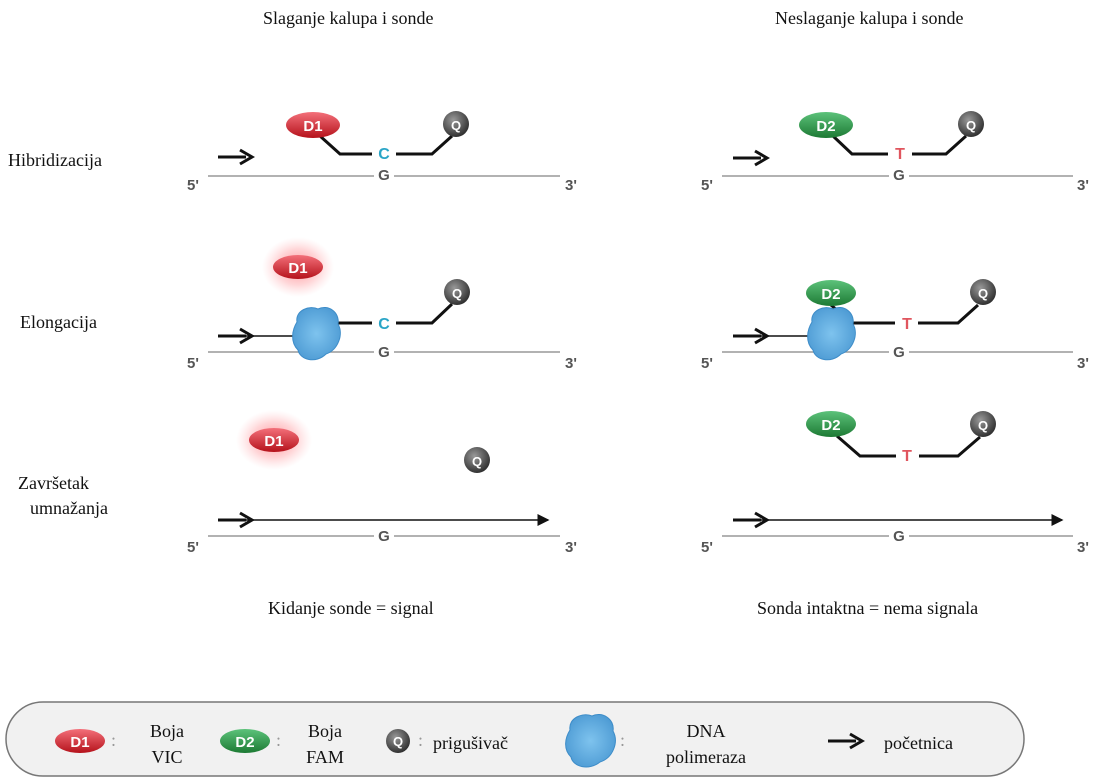  I want to click on legend-primer-arrow-icon, so click(846, 741).